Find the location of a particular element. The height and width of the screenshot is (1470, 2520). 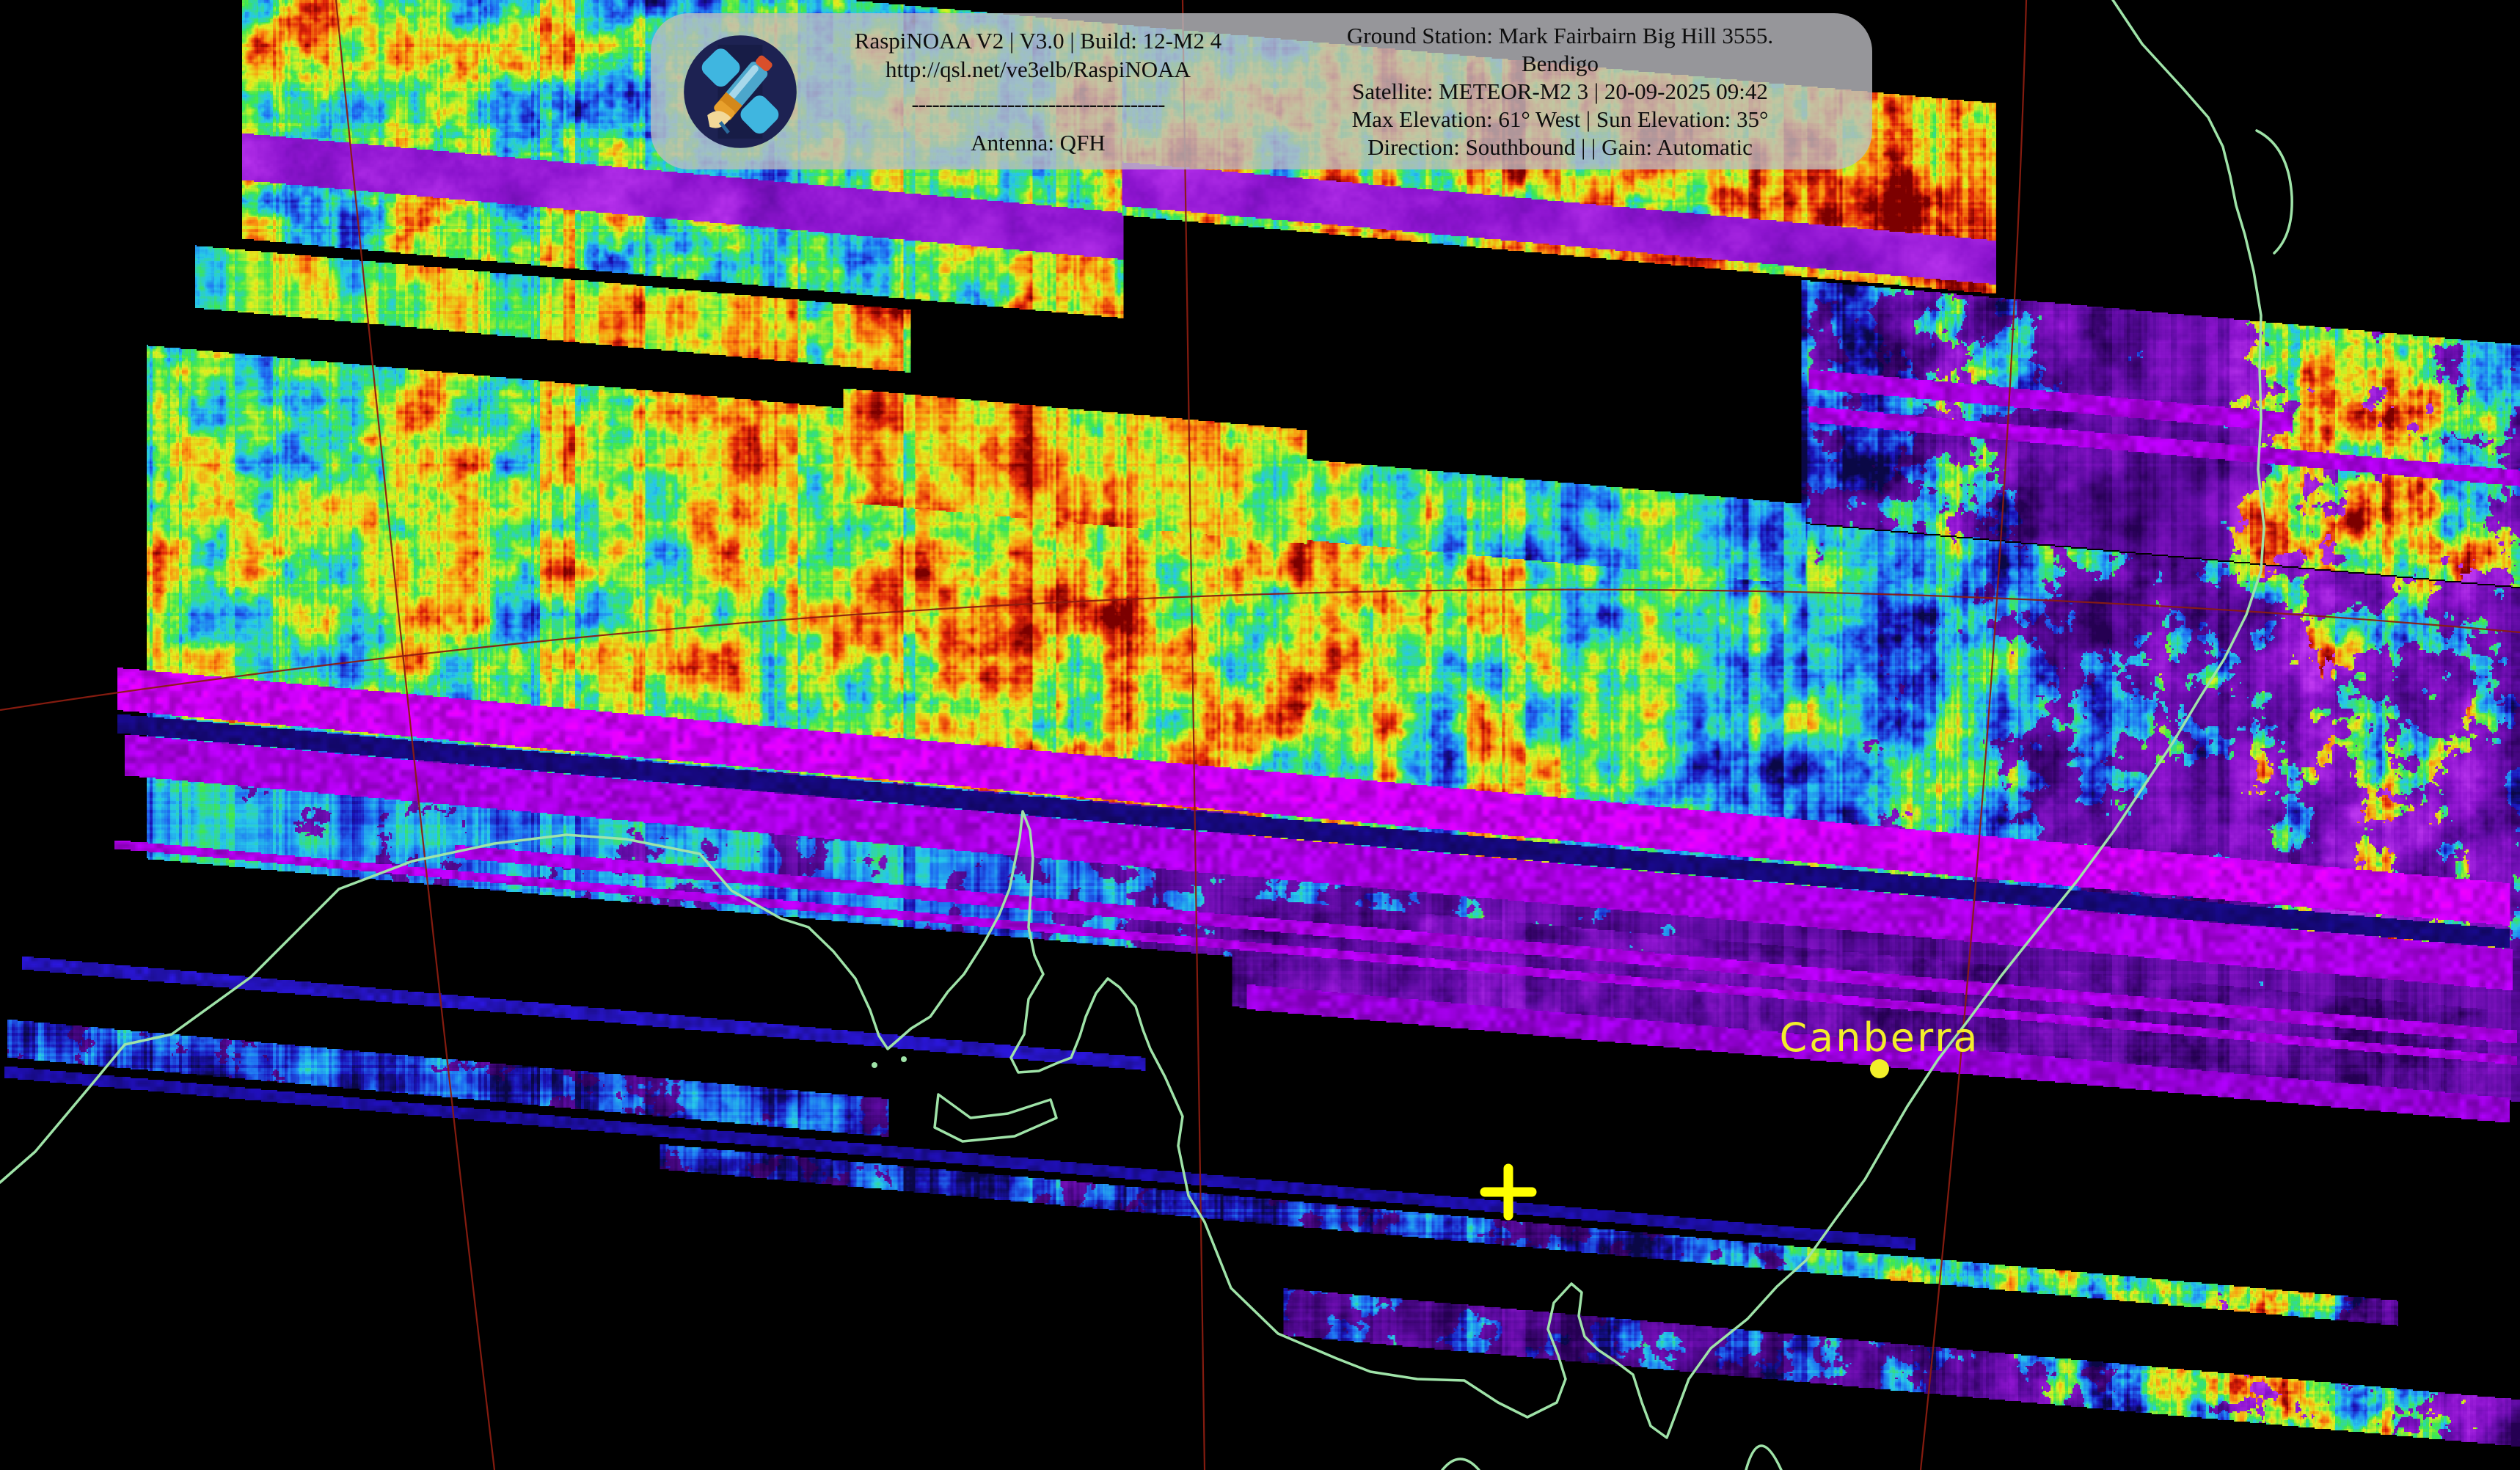

antenna-info: Antenna: QFH is located at coordinates (1038, 142).